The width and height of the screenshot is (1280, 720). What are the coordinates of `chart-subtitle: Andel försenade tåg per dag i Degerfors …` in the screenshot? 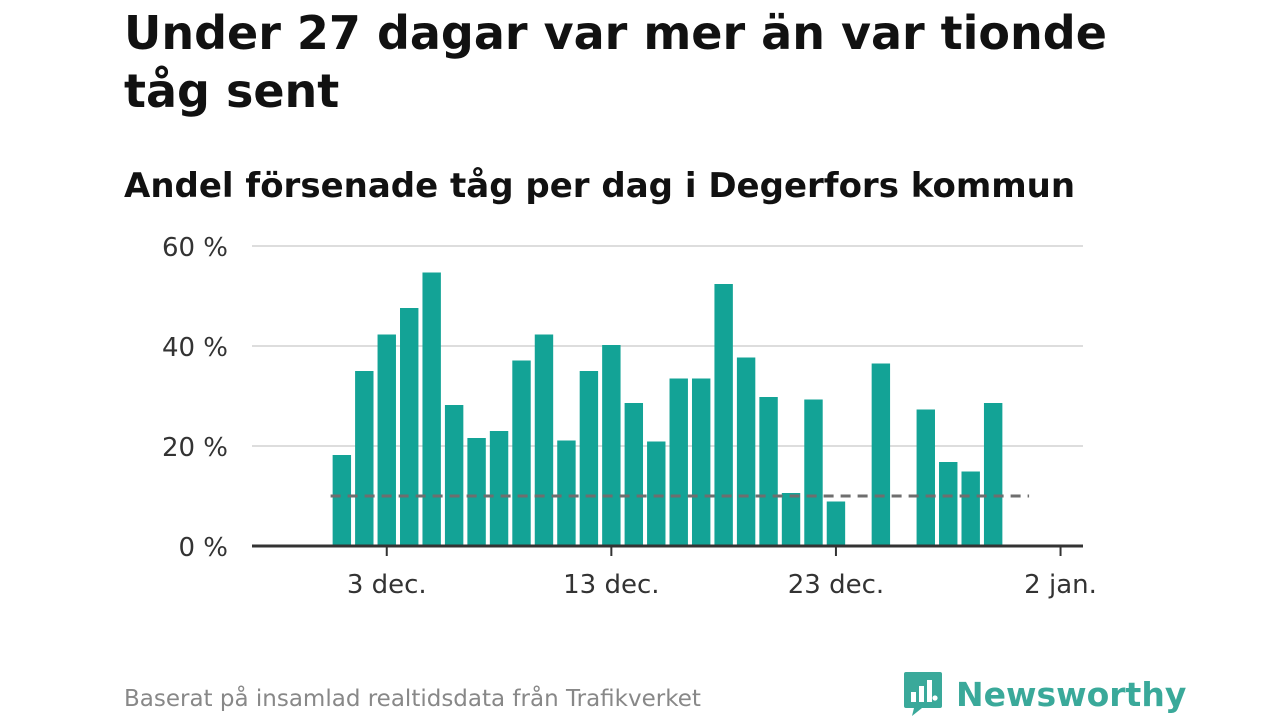 It's located at (600, 186).